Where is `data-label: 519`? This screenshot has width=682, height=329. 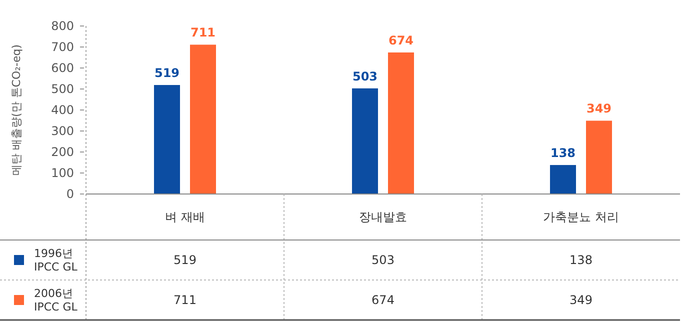
data-label: 519 is located at coordinates (185, 260).